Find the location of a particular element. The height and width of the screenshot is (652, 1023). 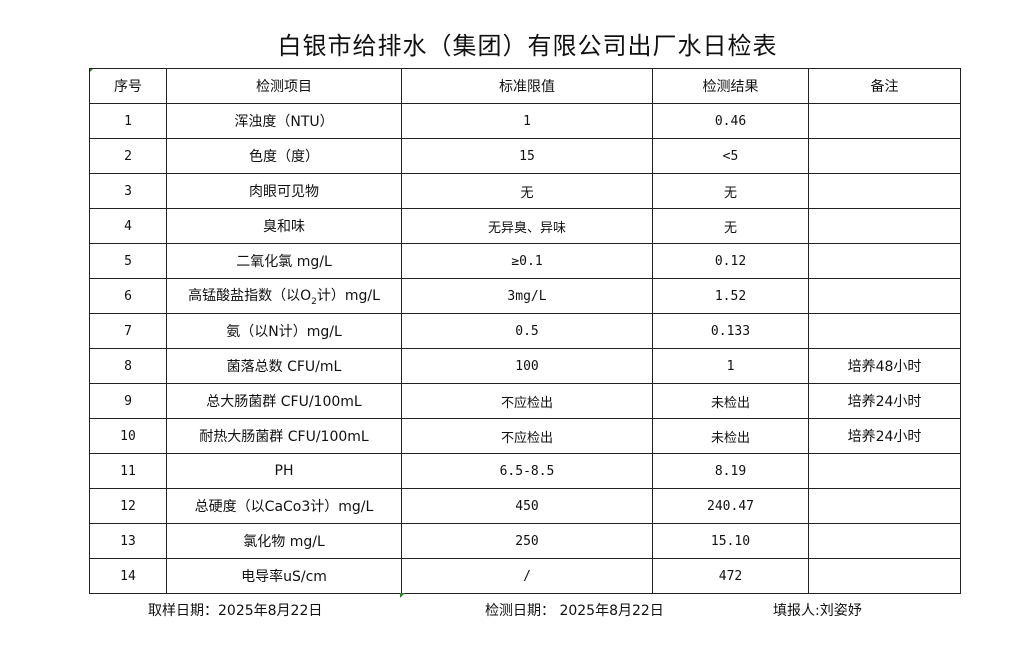

row-no: 3 is located at coordinates (128, 191).